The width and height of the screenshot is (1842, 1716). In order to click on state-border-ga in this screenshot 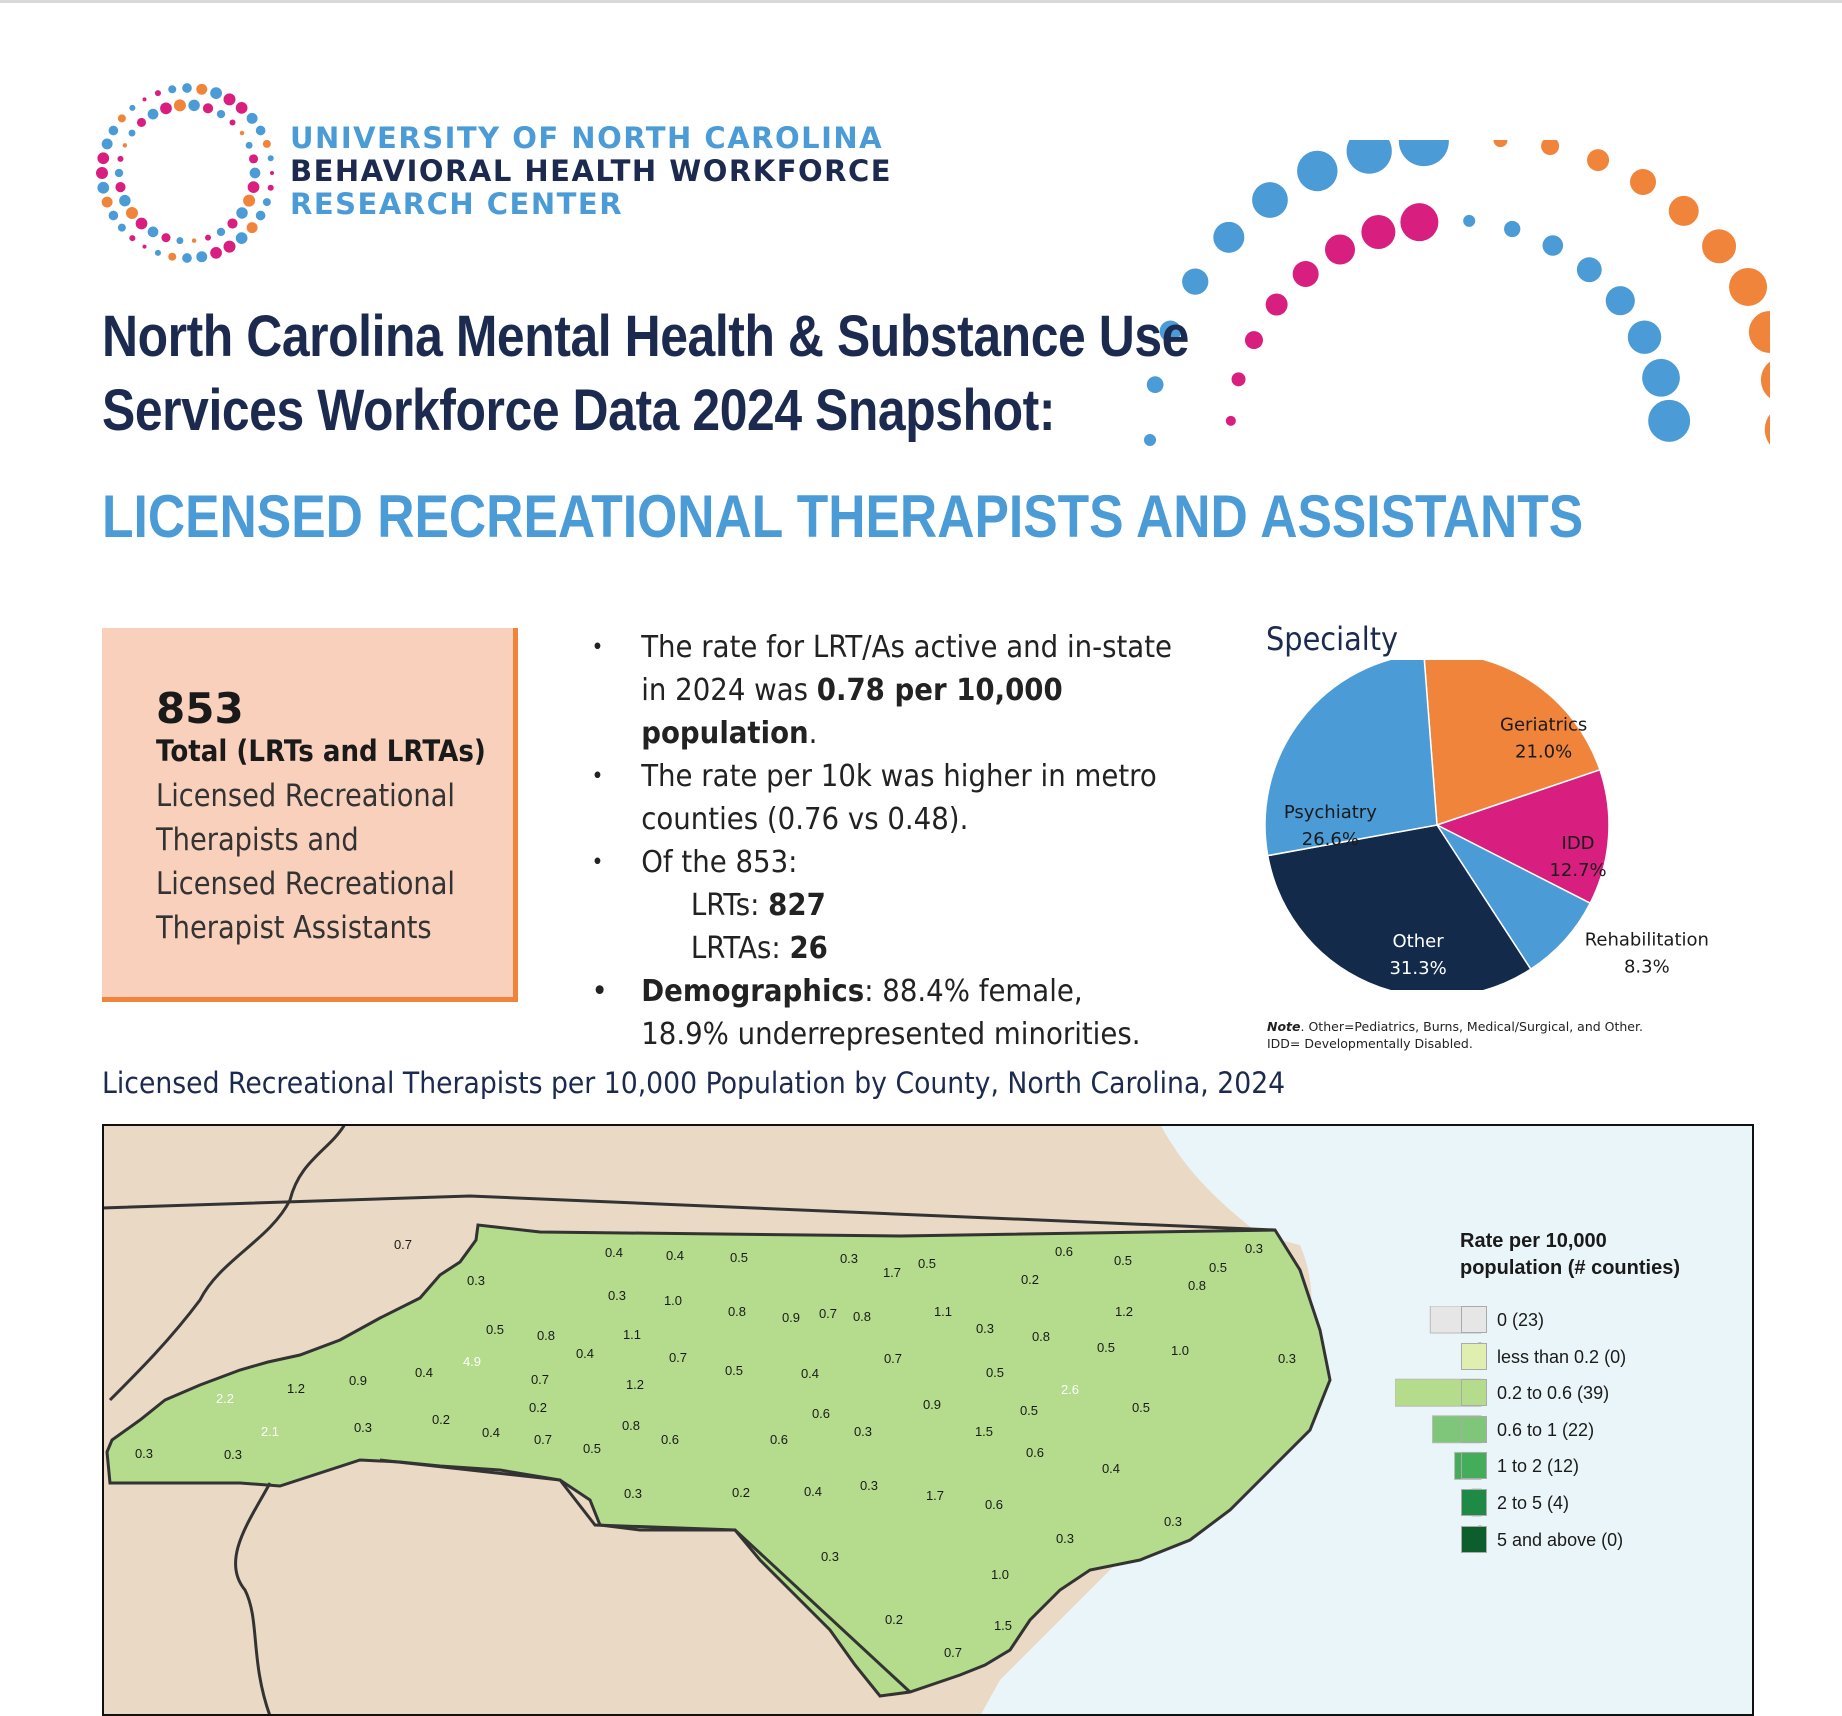, I will do `click(253, 1599)`.